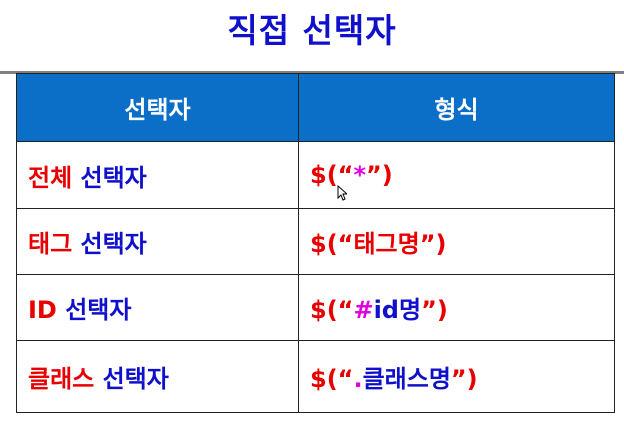 The width and height of the screenshot is (624, 426). Describe the element at coordinates (363, 310) in the screenshot. I see `format-highlight: #` at that location.